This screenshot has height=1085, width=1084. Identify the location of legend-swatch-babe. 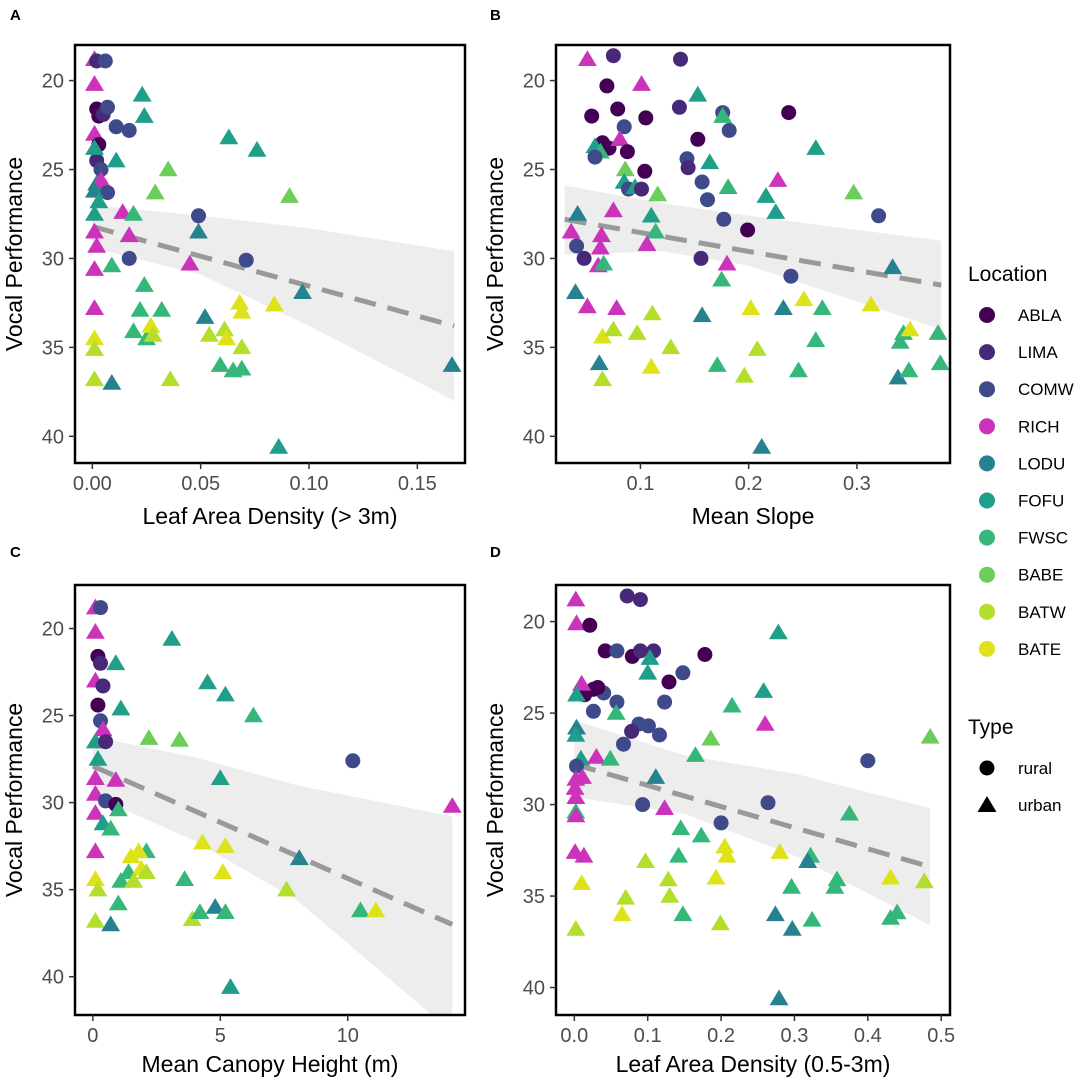
(987, 574).